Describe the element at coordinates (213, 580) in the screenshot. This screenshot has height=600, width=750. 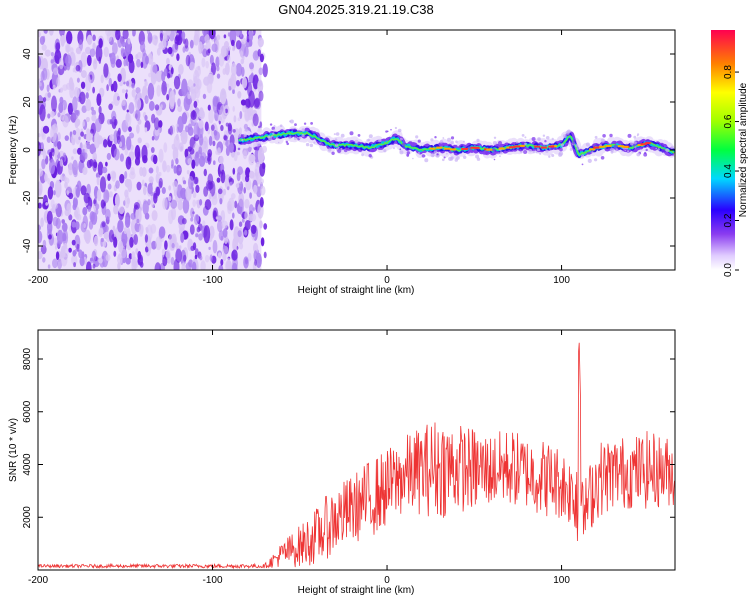
I see `x-tick-label: -100` at that location.